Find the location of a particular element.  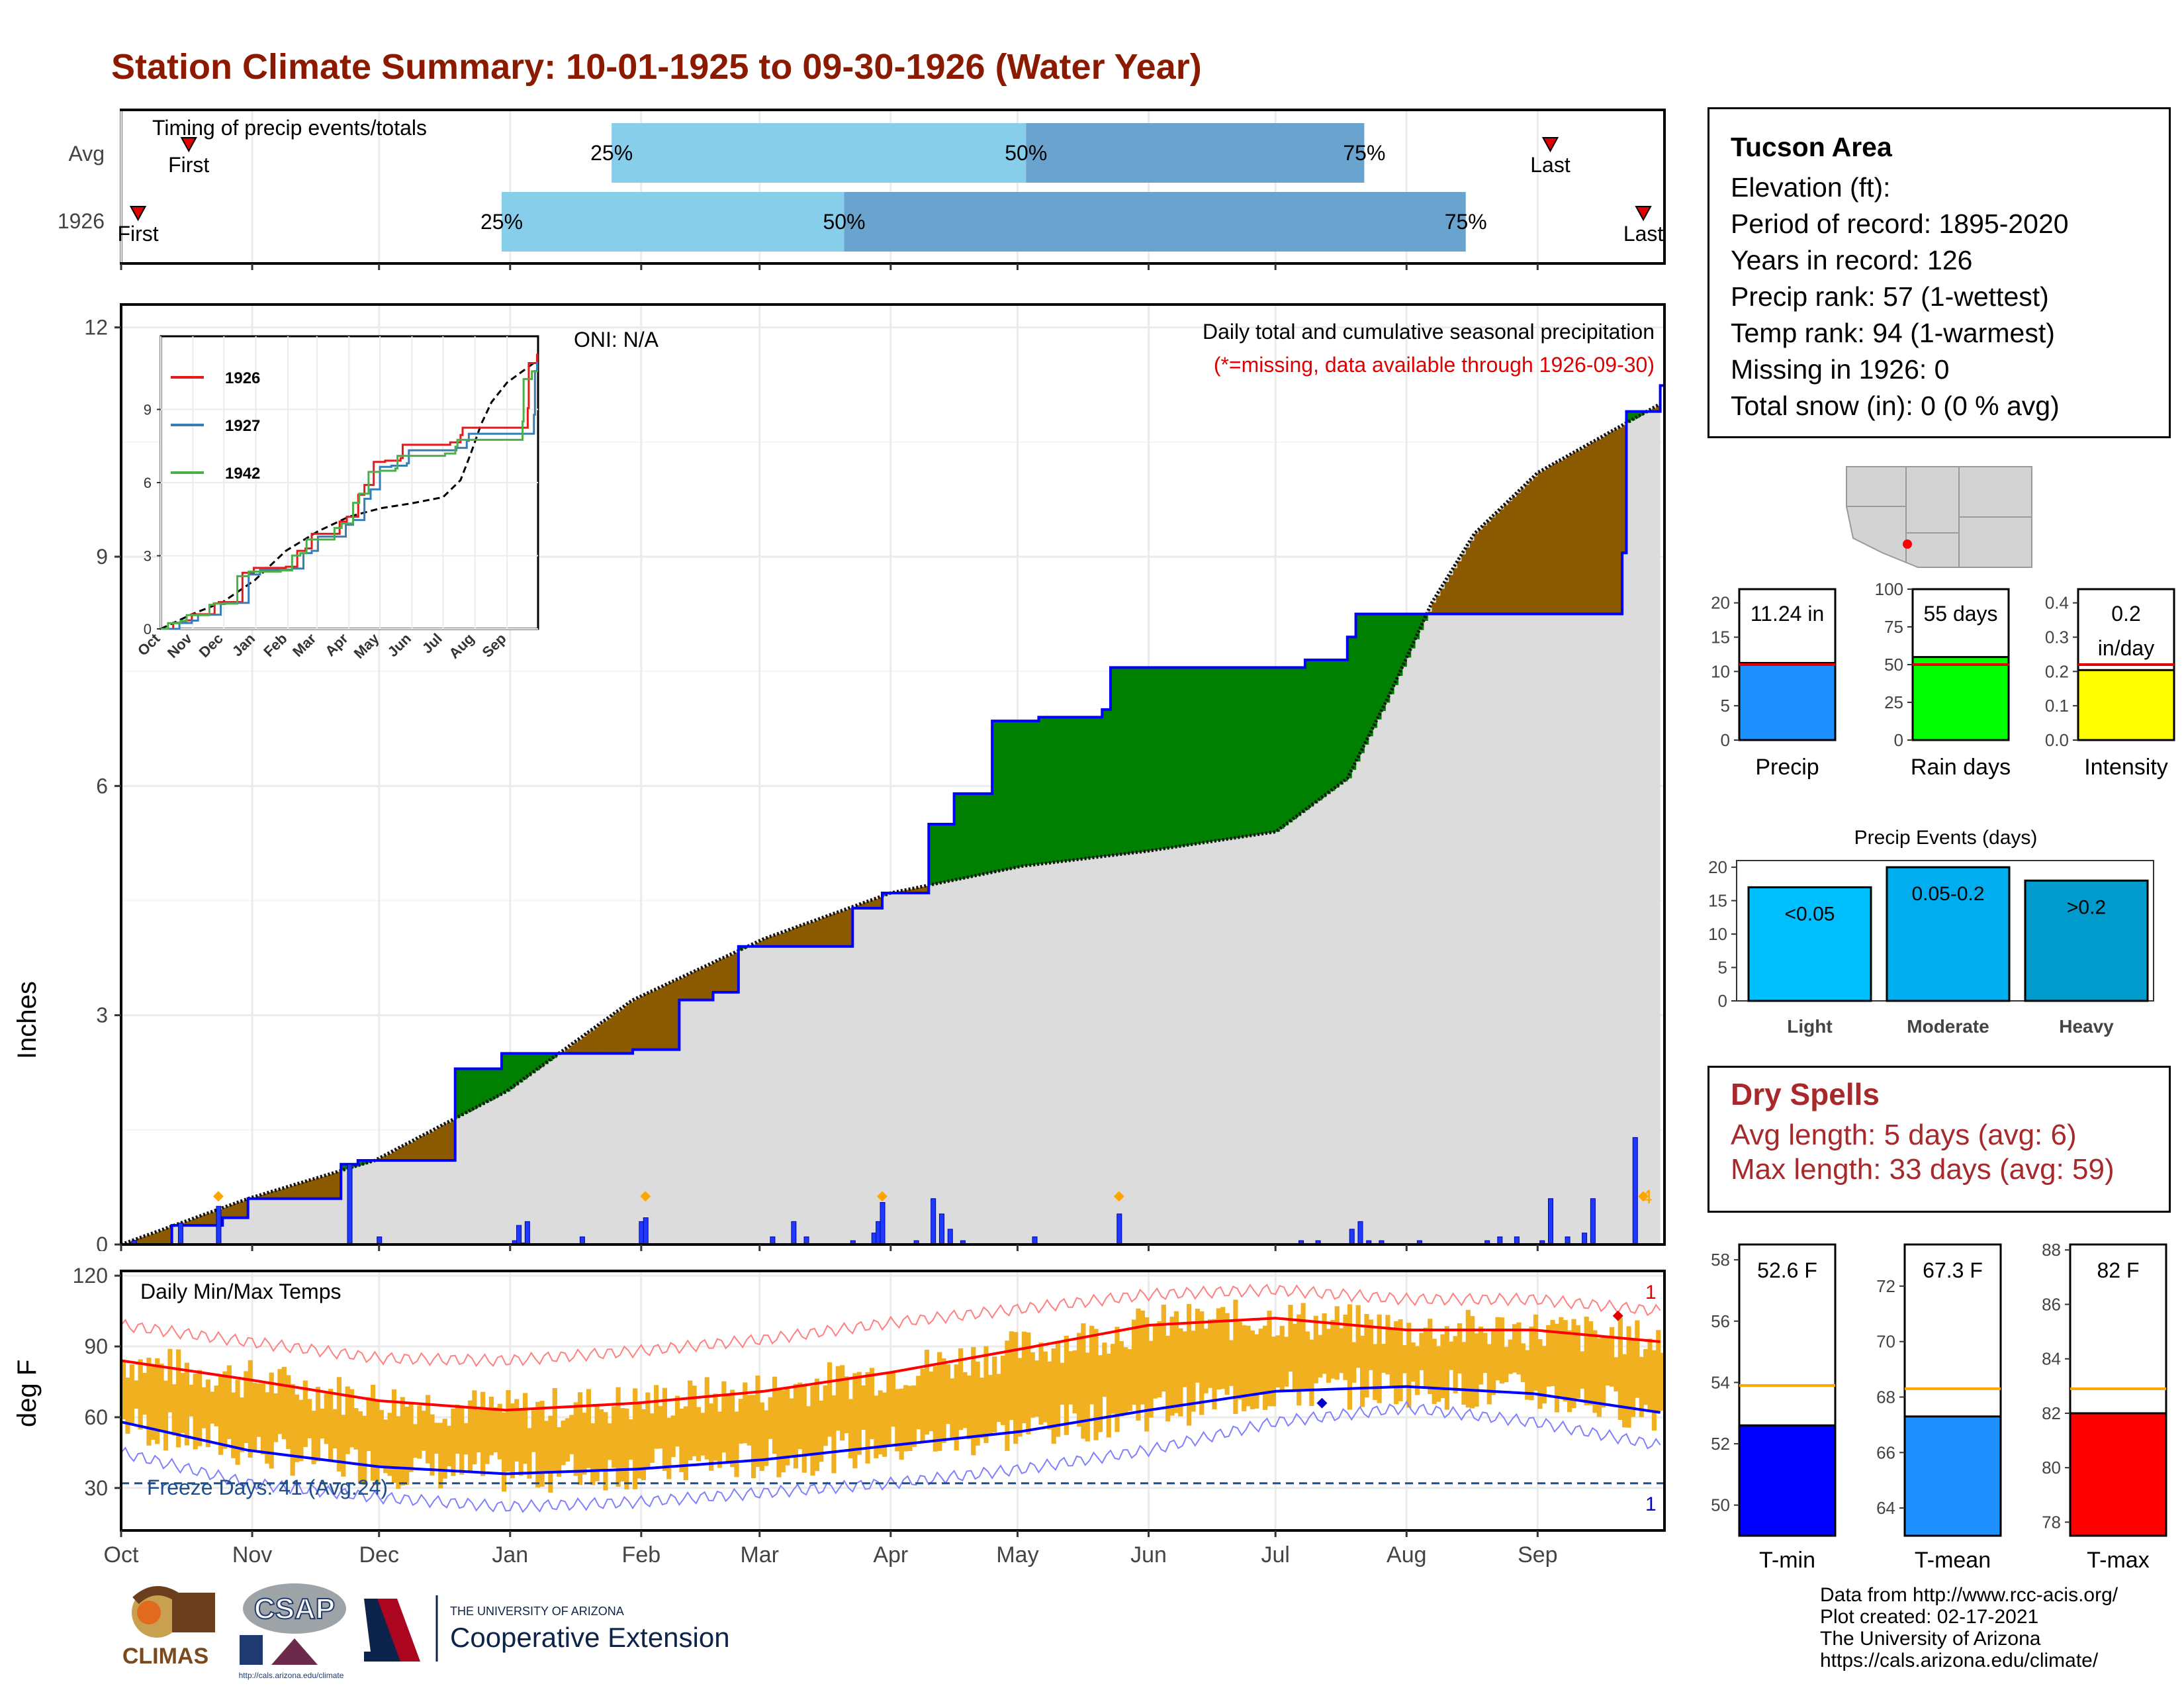

station-precip-rank: Precip rank: 57 (1-wettest) is located at coordinates (1890, 296).